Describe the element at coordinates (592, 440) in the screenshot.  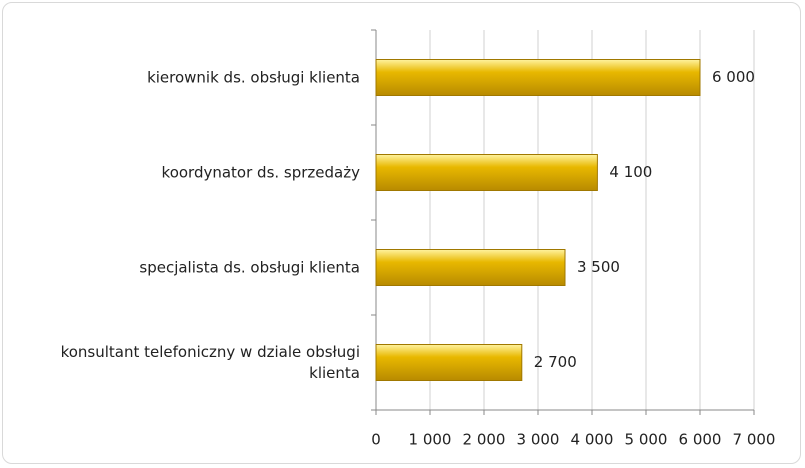
I see `x-tick-label: 4 000` at that location.